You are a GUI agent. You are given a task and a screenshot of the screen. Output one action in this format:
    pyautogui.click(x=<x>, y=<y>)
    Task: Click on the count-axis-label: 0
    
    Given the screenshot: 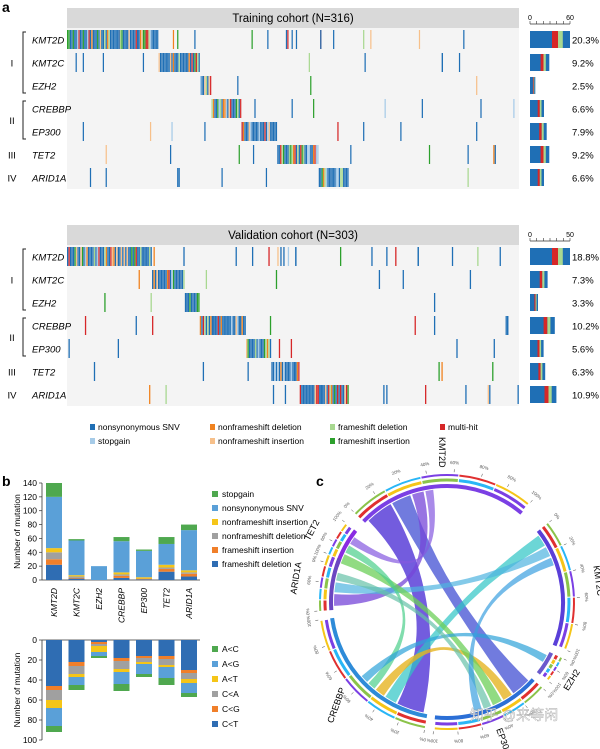 What is the action you would take?
    pyautogui.click(x=530, y=18)
    